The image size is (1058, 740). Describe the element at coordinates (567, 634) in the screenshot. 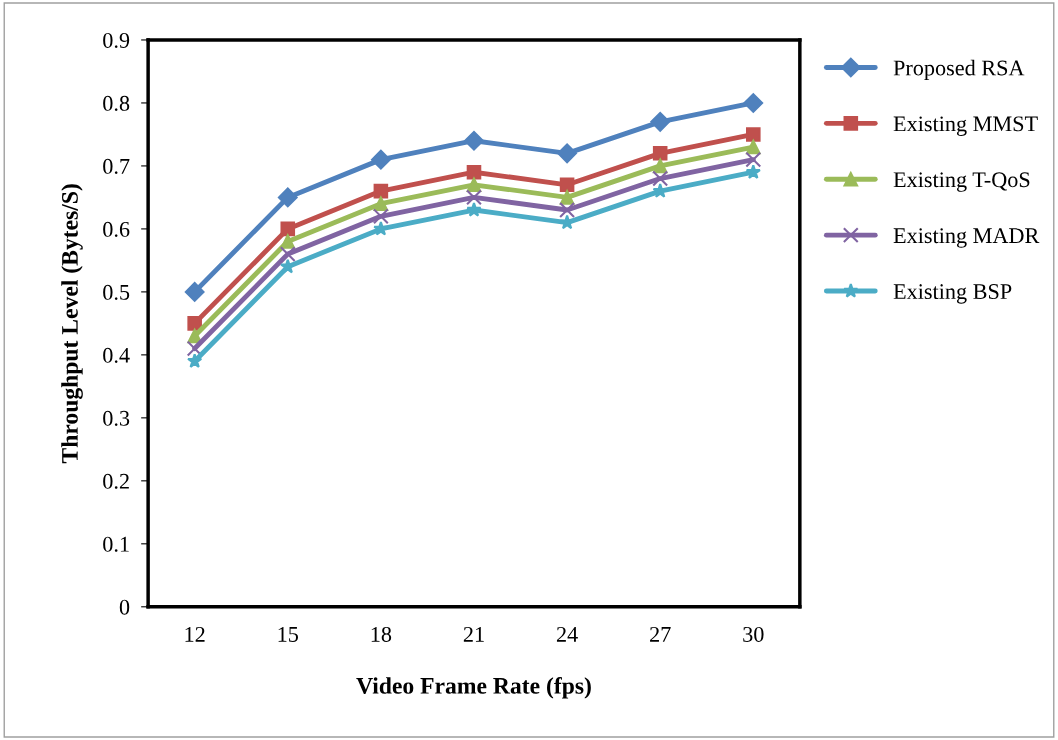

I see `x-tick-label: 24` at that location.